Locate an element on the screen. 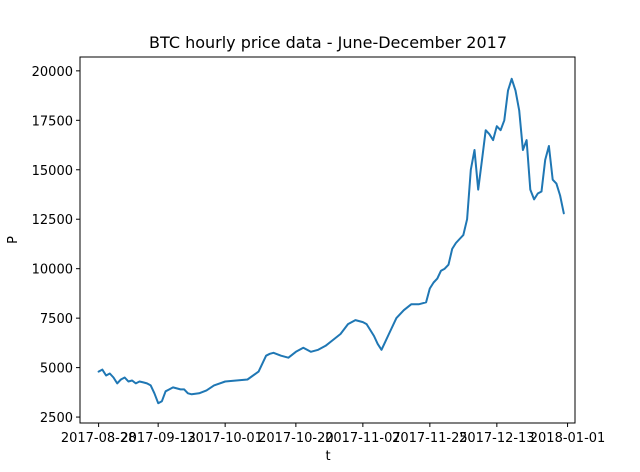 The height and width of the screenshot is (472, 640). y-tick-label: 7500 is located at coordinates (56, 319).